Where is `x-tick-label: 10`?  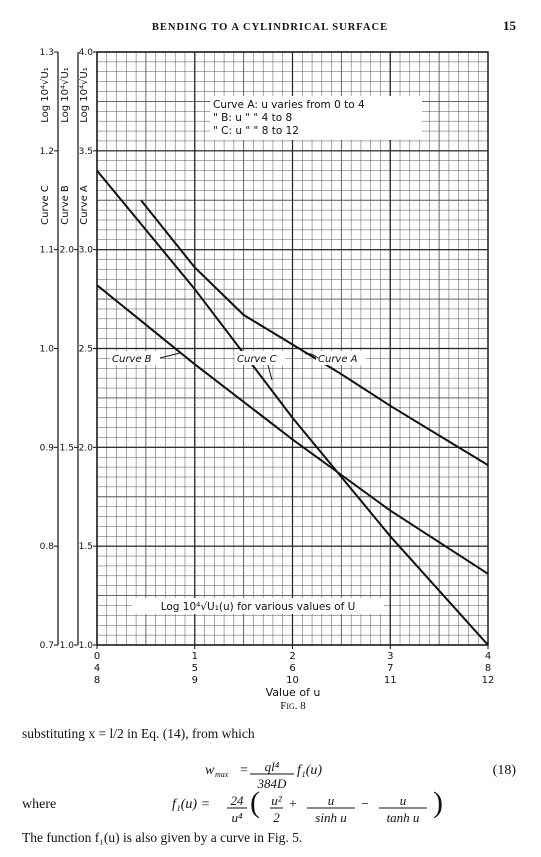
x-tick-label: 10 is located at coordinates (292, 680).